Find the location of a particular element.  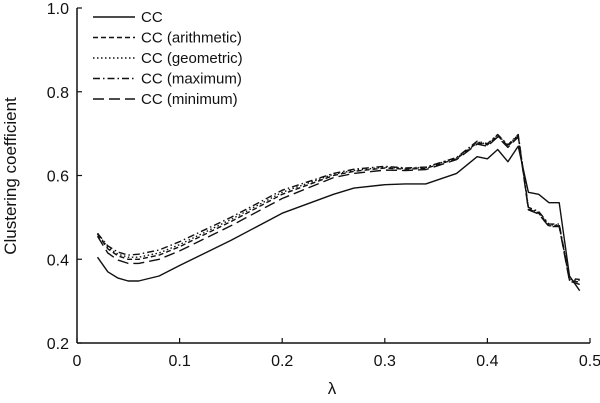

y-tick-label: 0.8 is located at coordinates (58, 93).